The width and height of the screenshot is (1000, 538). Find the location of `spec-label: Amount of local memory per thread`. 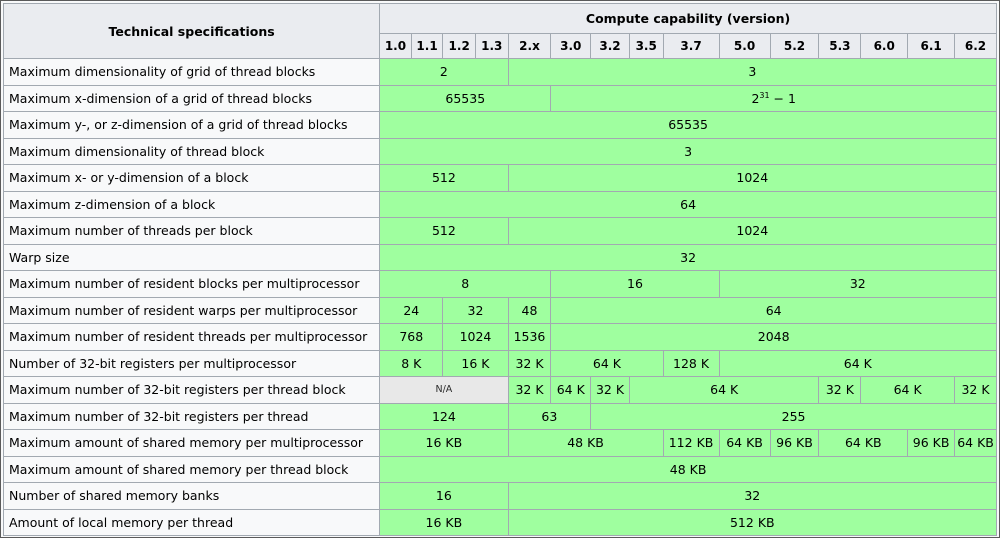

spec-label: Amount of local memory per thread is located at coordinates (191, 522).